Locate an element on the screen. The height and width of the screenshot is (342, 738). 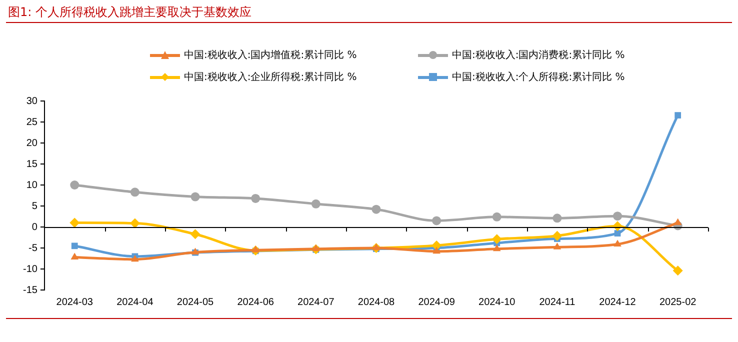
legend-label: 中国:税收收入:国内增值税:累计同比 % is located at coordinates (270, 55).